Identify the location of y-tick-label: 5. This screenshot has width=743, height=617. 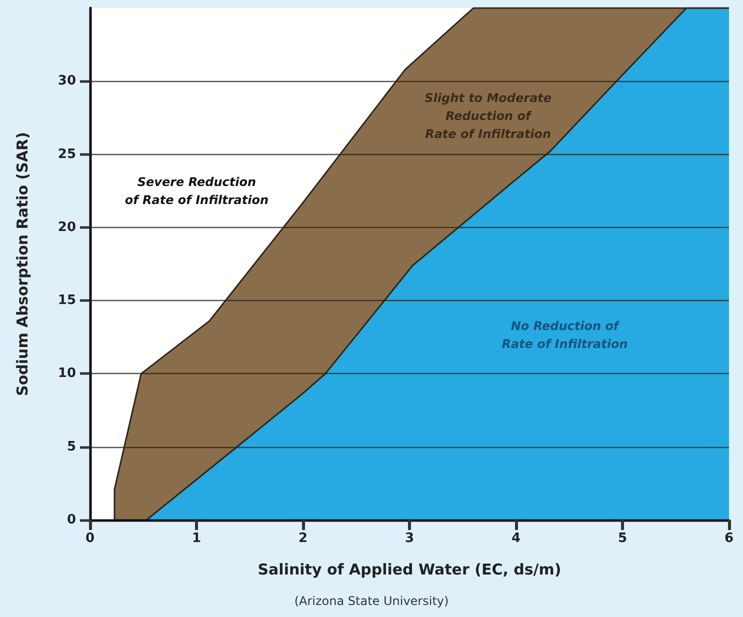
(71, 446).